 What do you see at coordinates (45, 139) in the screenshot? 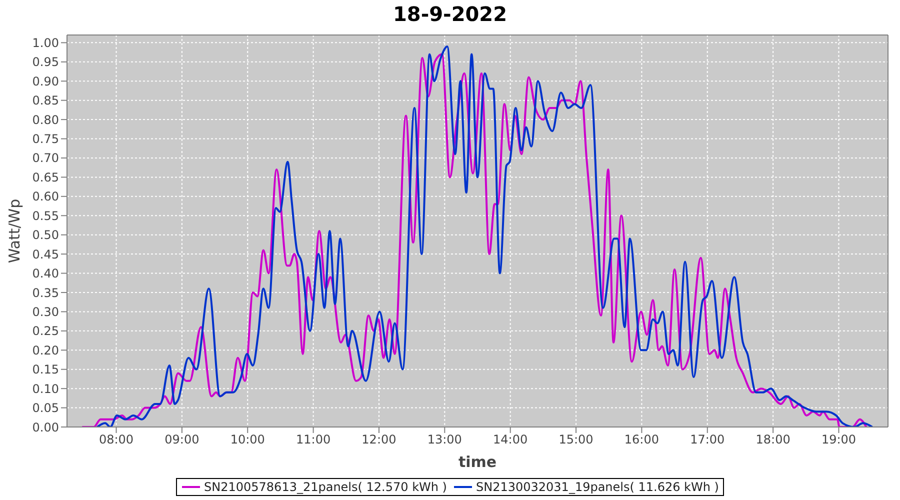
I see `y-tick-label: 0.75` at bounding box center [45, 139].